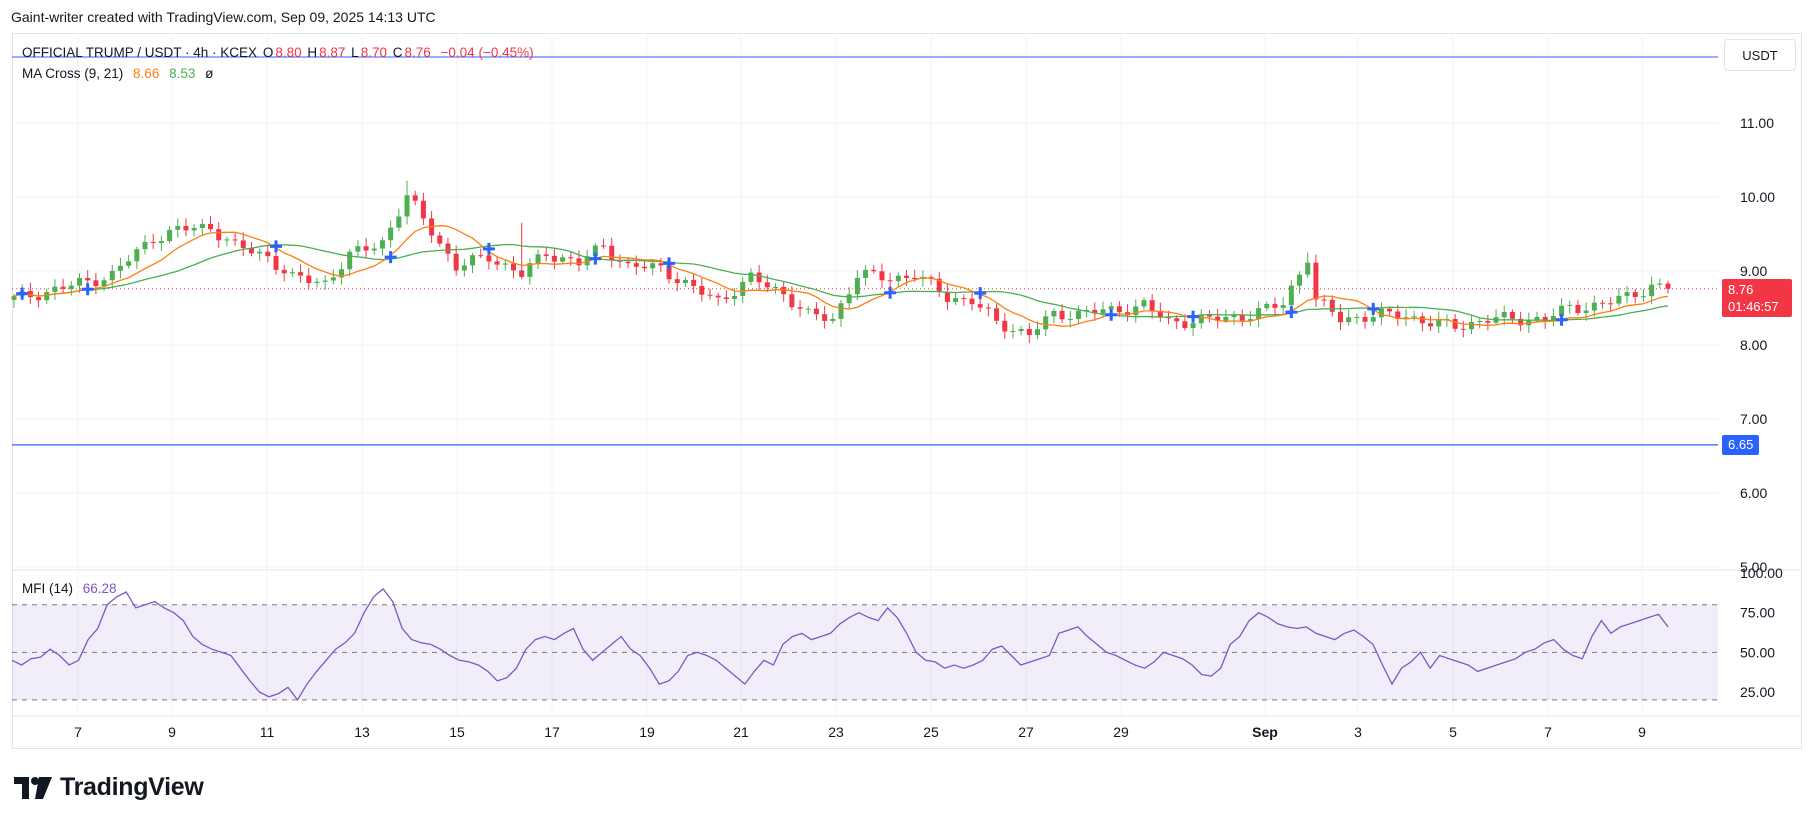 The width and height of the screenshot is (1814, 824). Describe the element at coordinates (1757, 123) in the screenshot. I see `price-tick-label: 11.00` at that location.